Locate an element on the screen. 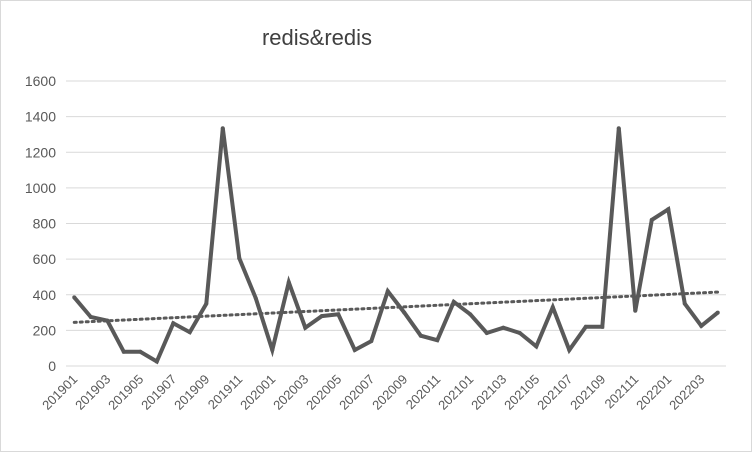 Image resolution: width=752 pixels, height=452 pixels. x-tick-label: 201909 is located at coordinates (191, 392).